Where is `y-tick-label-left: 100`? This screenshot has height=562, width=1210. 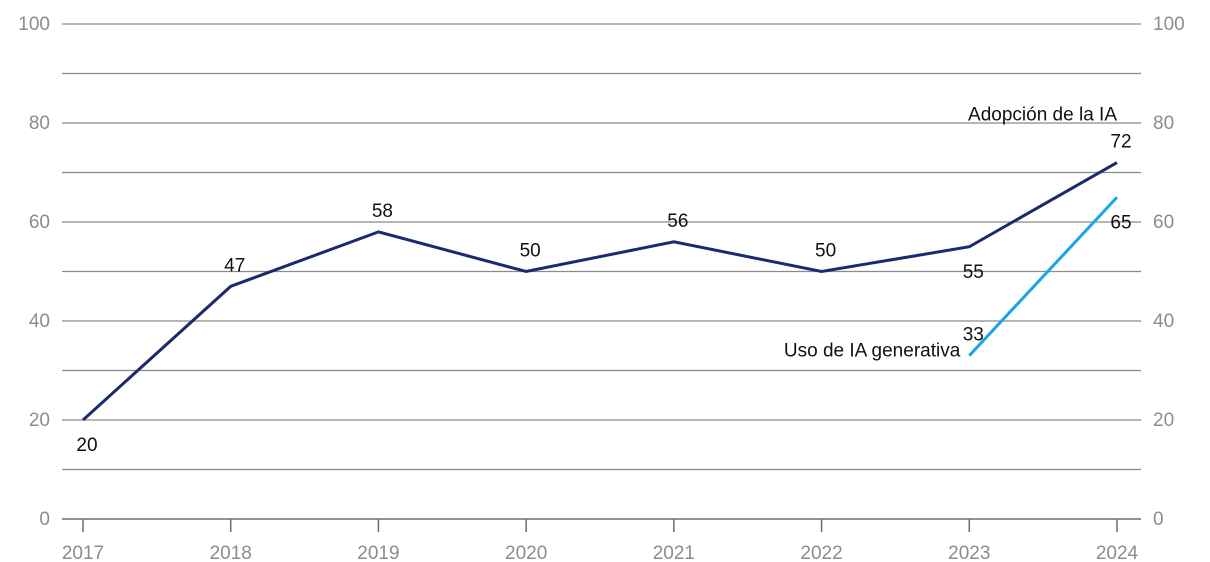 y-tick-label-left: 100 is located at coordinates (34, 24).